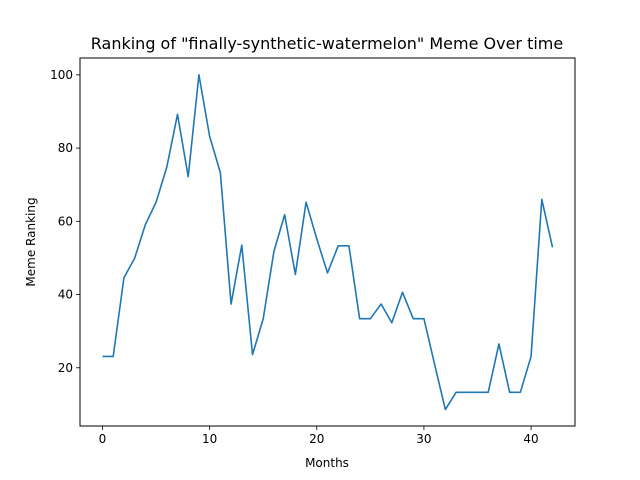 The image size is (640, 480). What do you see at coordinates (327, 463) in the screenshot?
I see `x-axis-label: Months` at bounding box center [327, 463].